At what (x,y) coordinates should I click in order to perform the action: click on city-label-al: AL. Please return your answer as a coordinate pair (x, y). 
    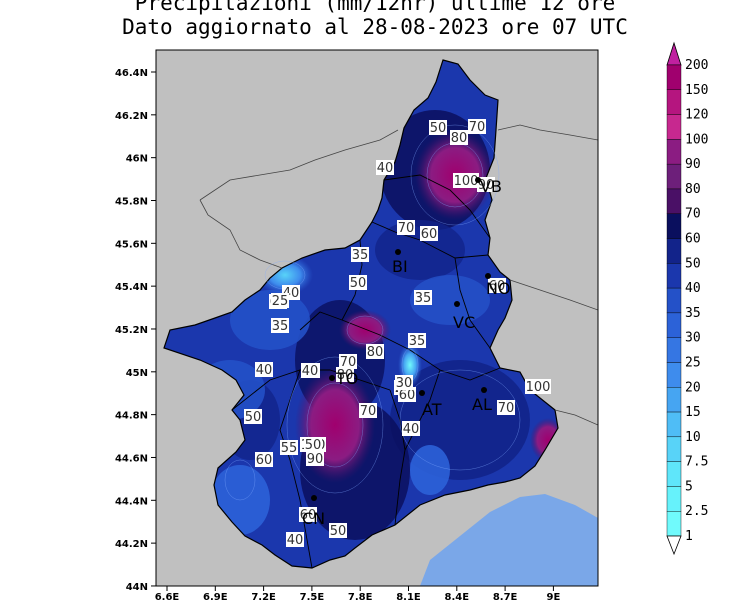
    Looking at the image, I should click on (482, 404).